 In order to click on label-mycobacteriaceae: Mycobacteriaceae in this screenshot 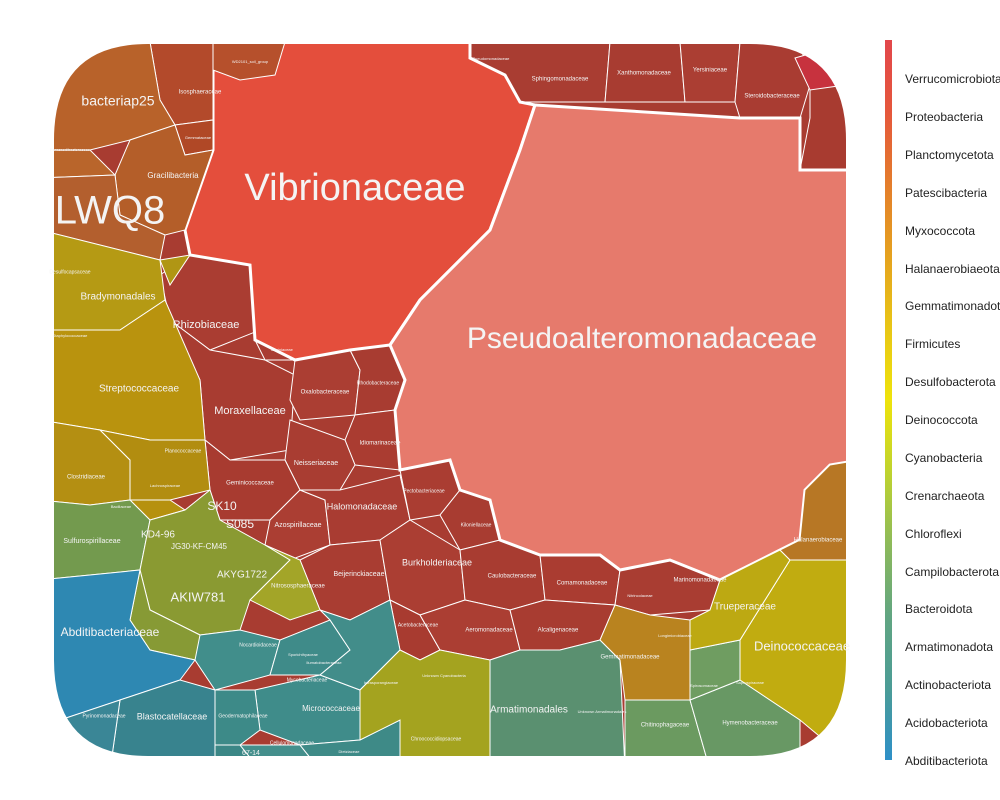, I will do `click(307, 680)`.